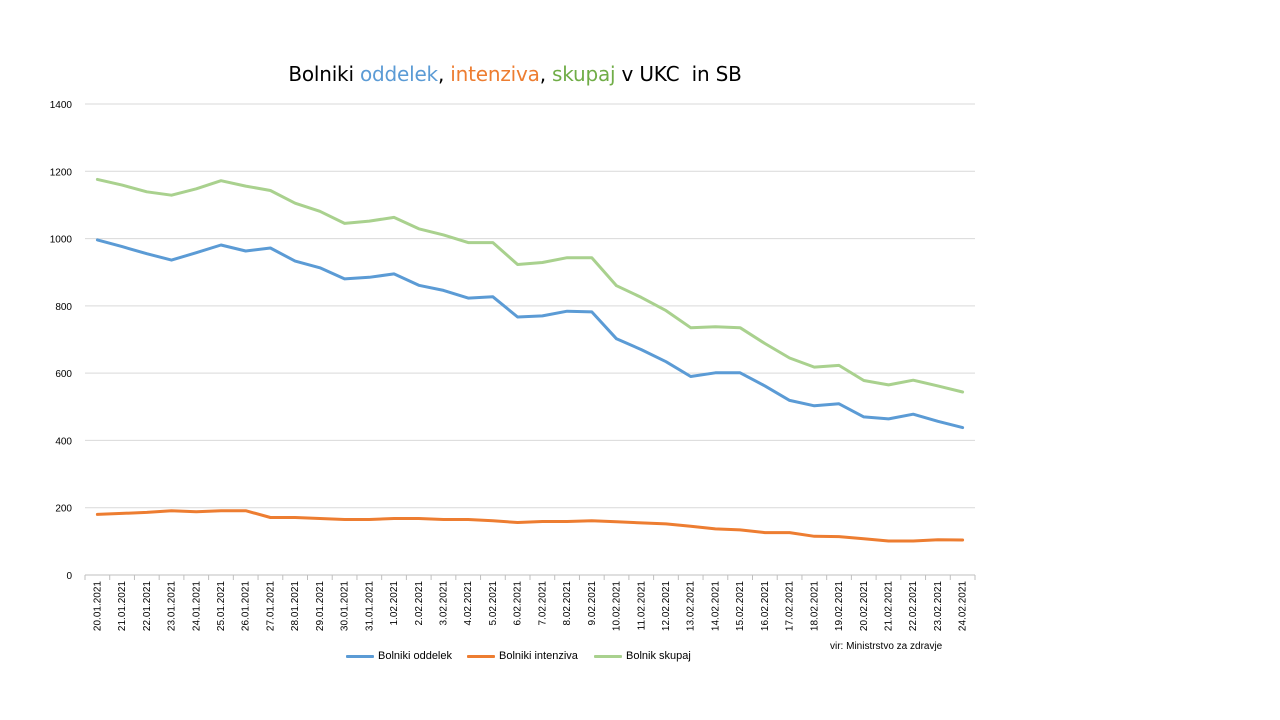 The width and height of the screenshot is (1280, 720). Describe the element at coordinates (864, 606) in the screenshot. I see `x-tick-label: 20.02.2021` at that location.